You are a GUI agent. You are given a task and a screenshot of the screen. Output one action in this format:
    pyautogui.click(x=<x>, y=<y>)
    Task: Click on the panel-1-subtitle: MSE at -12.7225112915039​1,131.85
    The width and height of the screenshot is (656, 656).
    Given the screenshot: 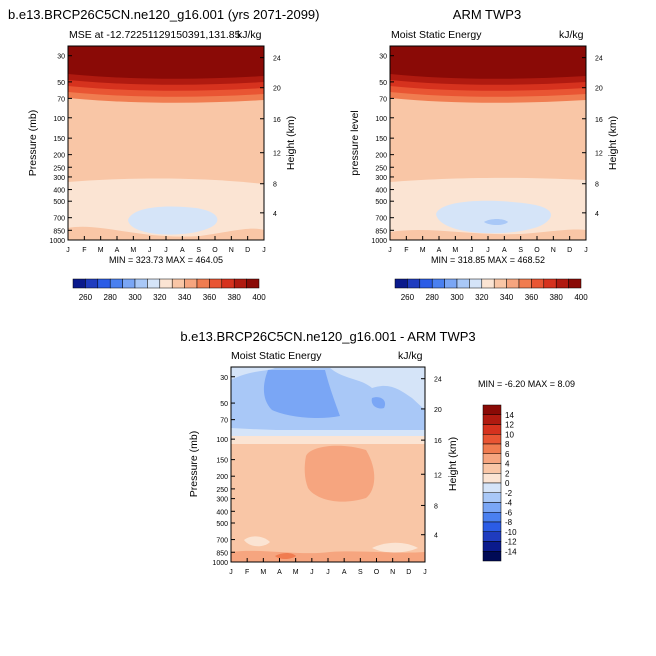 What is the action you would take?
    pyautogui.click(x=155, y=35)
    